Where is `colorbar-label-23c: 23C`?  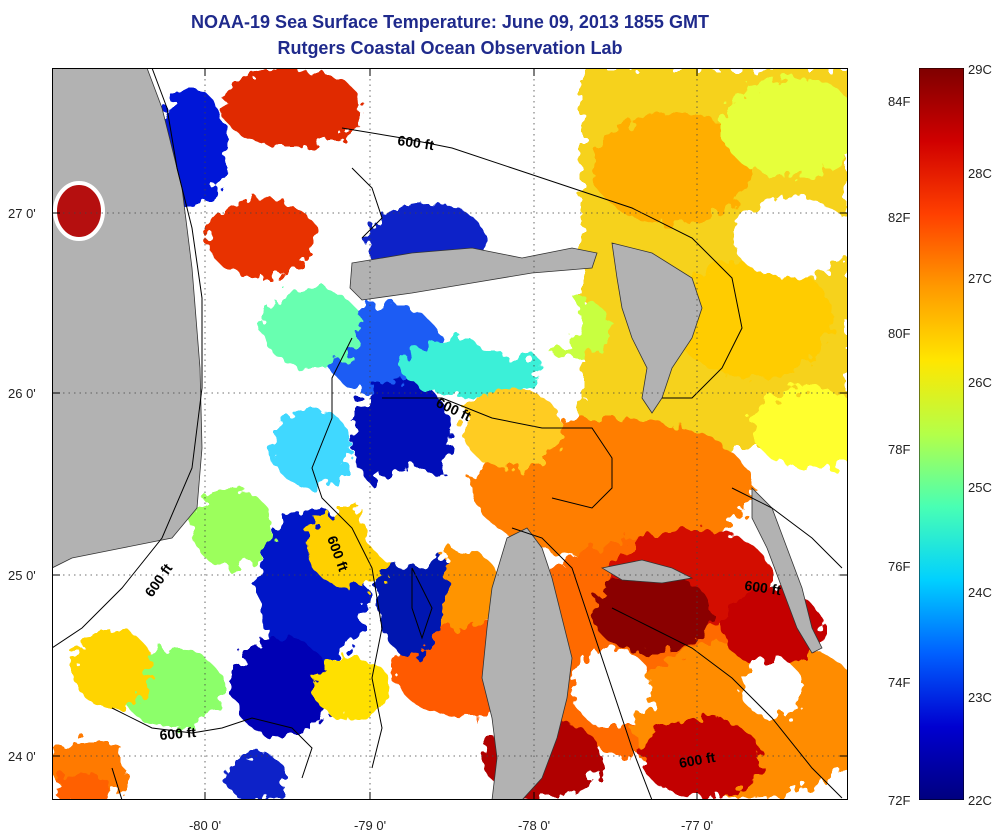
colorbar-label-23c: 23C is located at coordinates (980, 697).